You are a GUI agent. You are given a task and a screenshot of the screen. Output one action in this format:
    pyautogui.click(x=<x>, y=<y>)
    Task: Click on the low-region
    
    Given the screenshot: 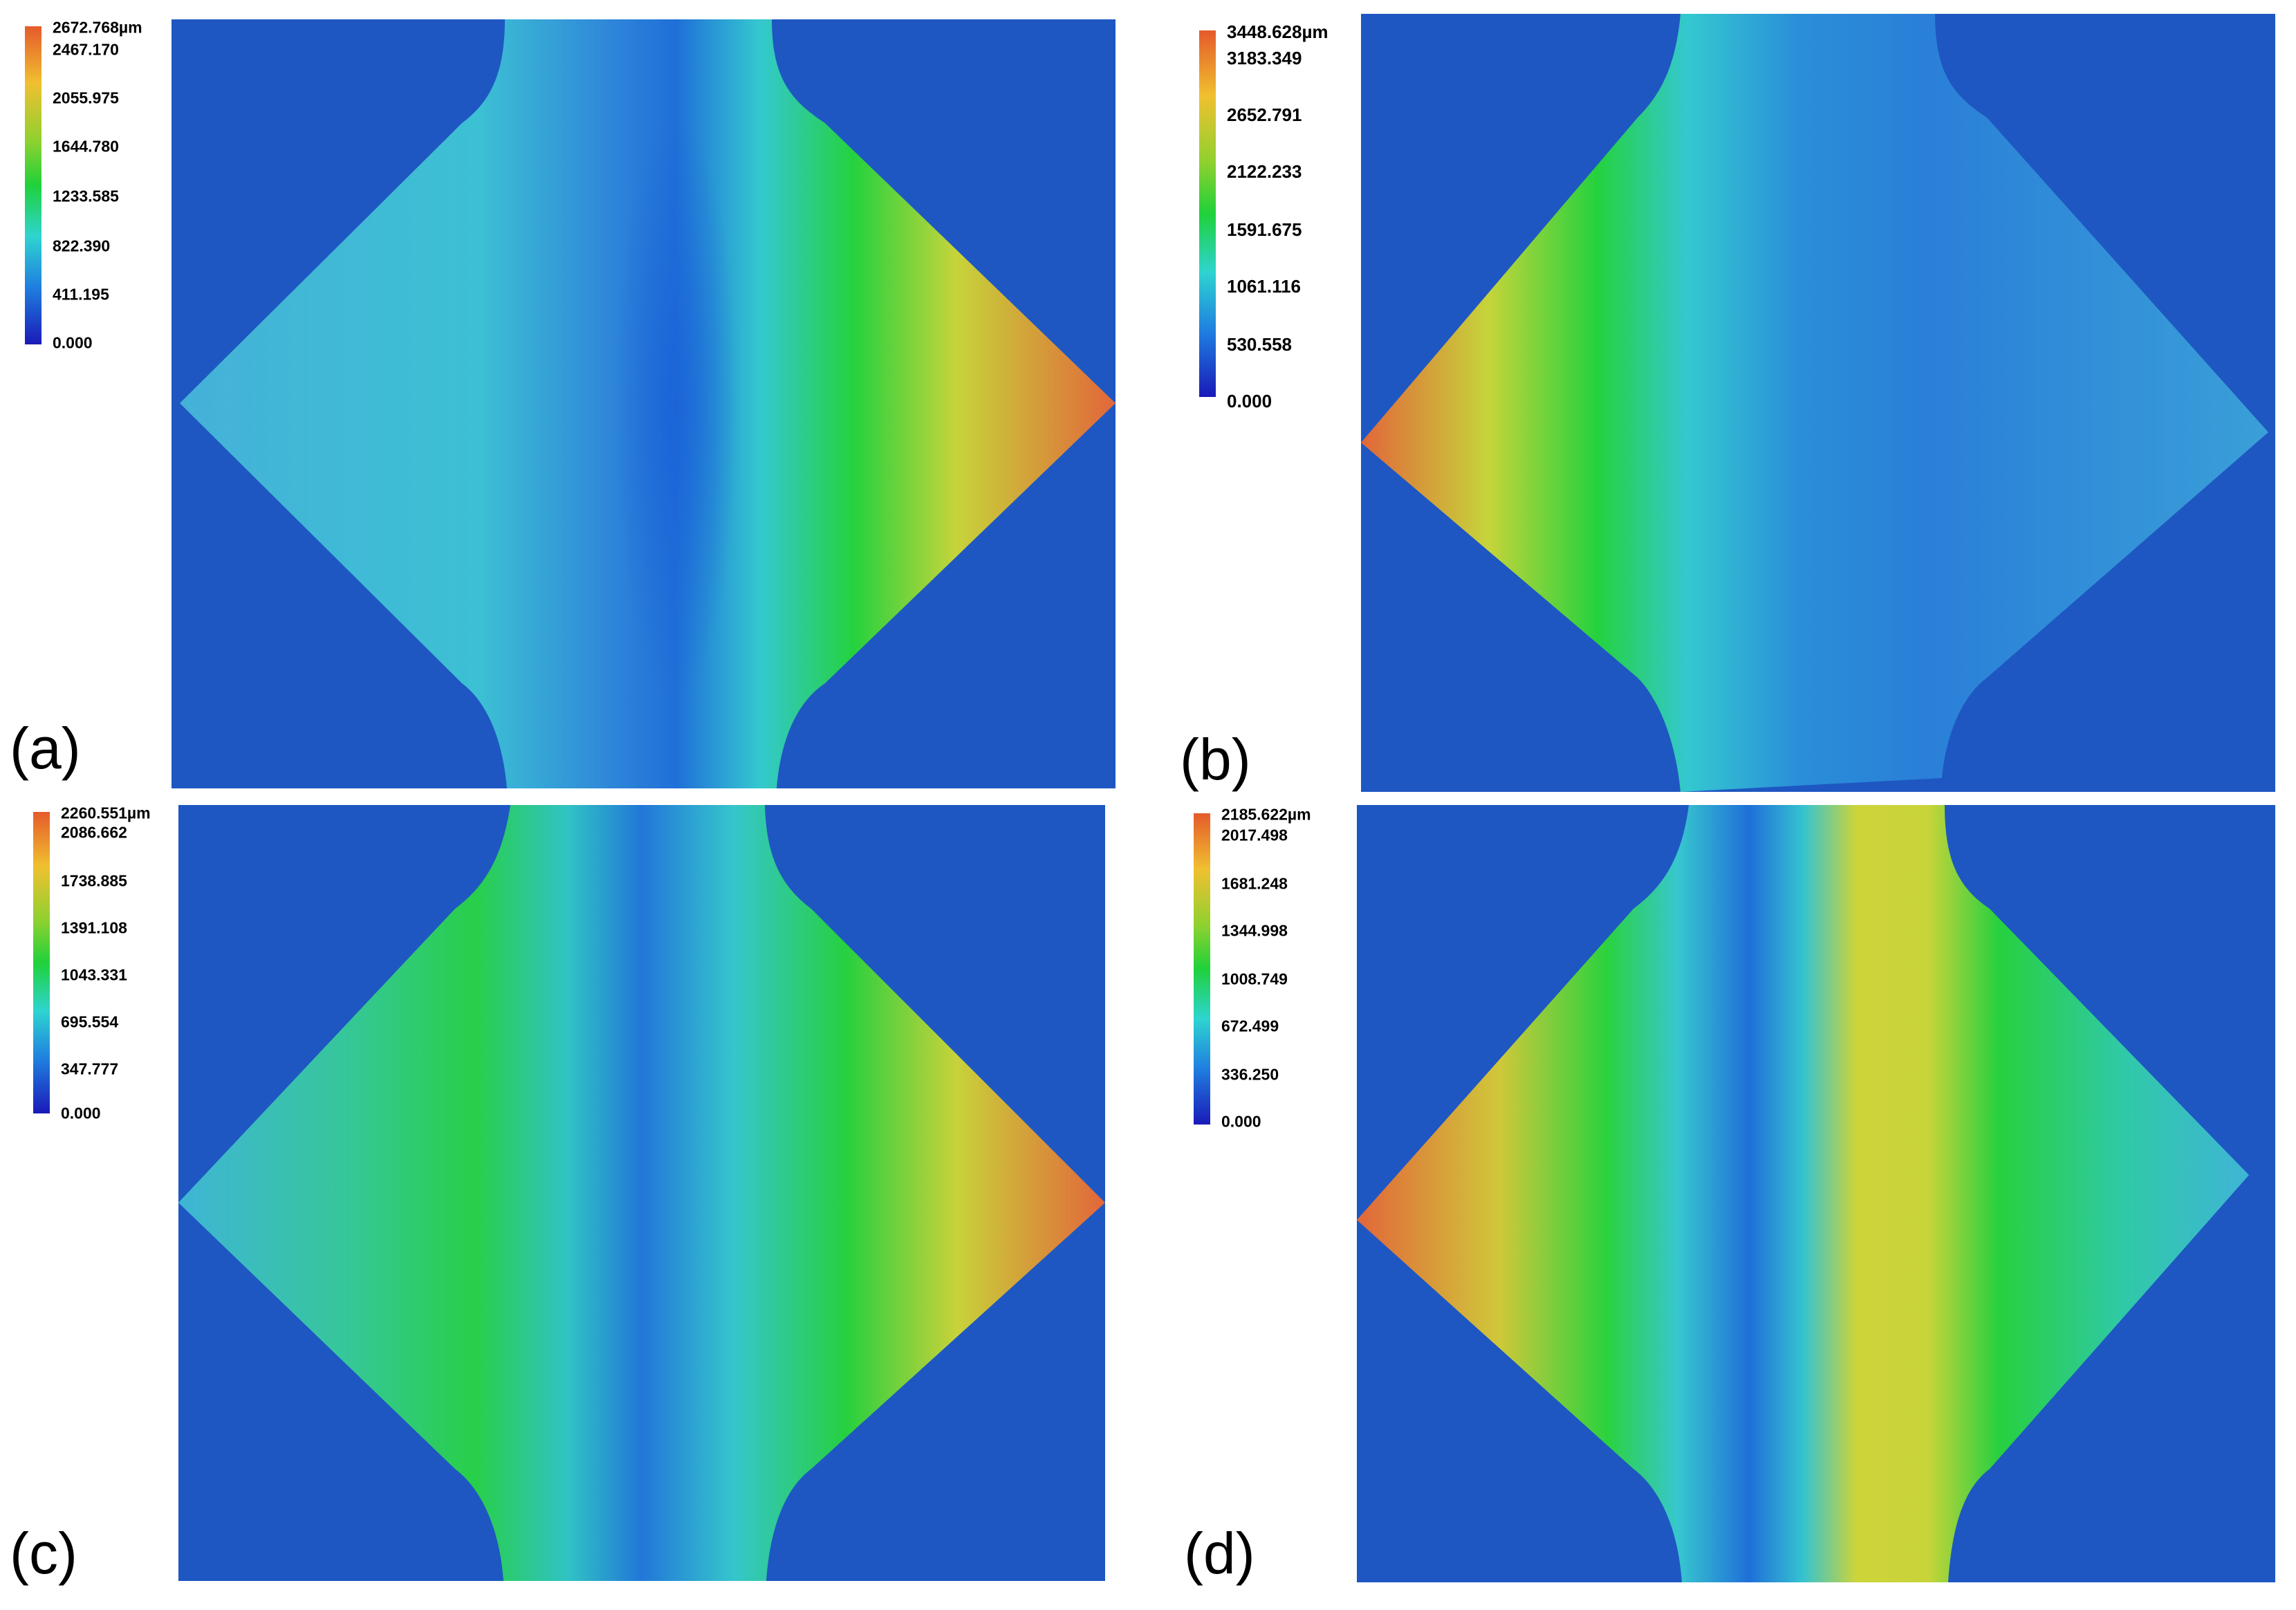 What is the action you would take?
    pyautogui.click(x=677, y=406)
    